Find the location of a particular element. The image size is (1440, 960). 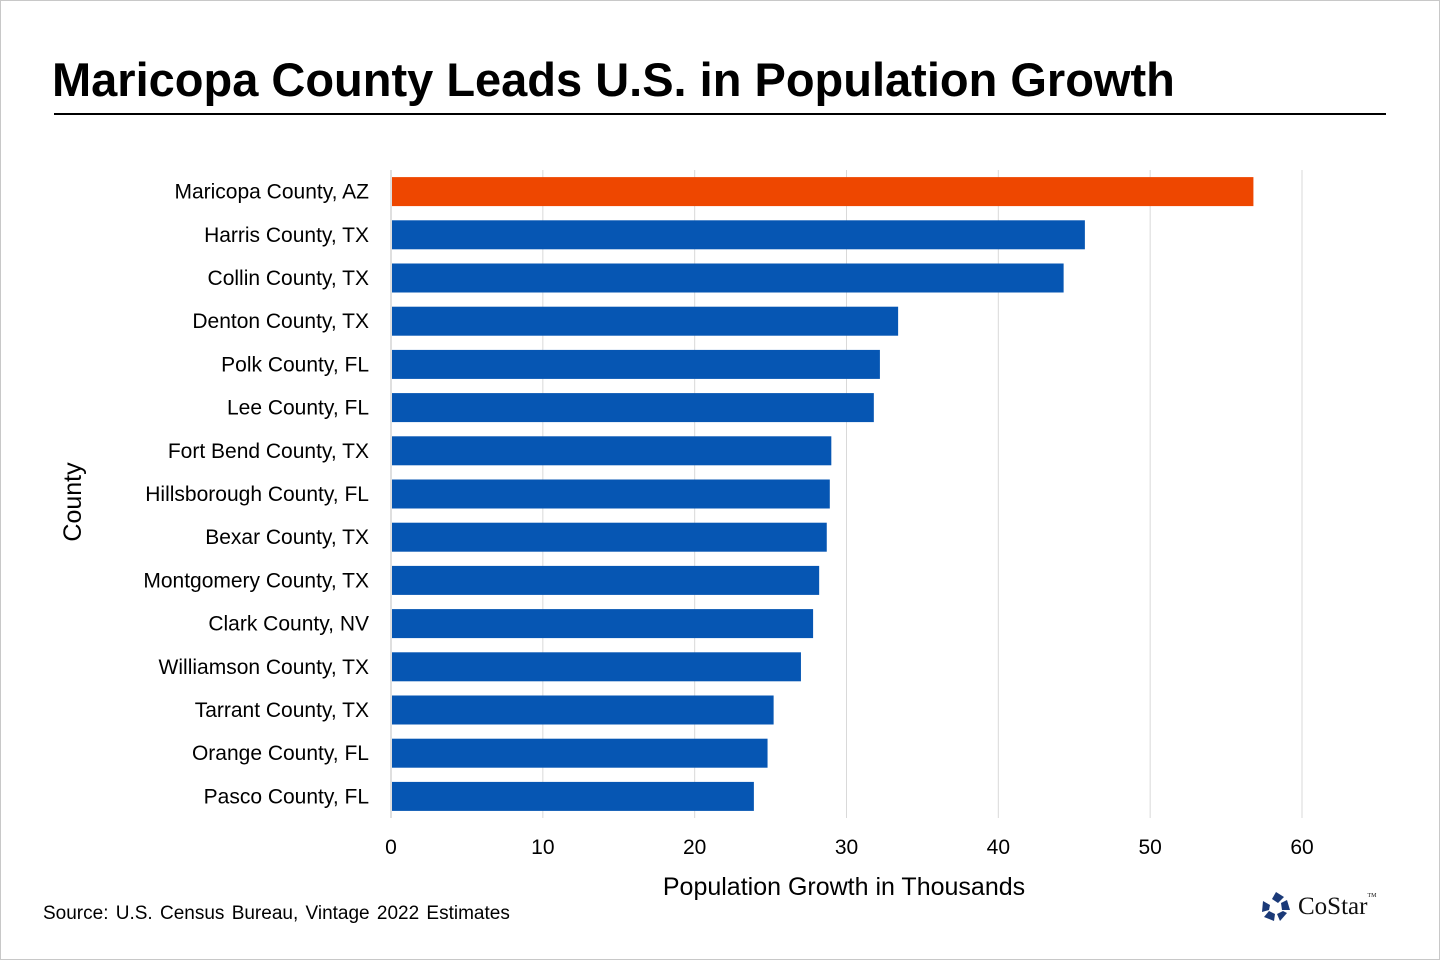

x-tick-label: 20 is located at coordinates (694, 847).